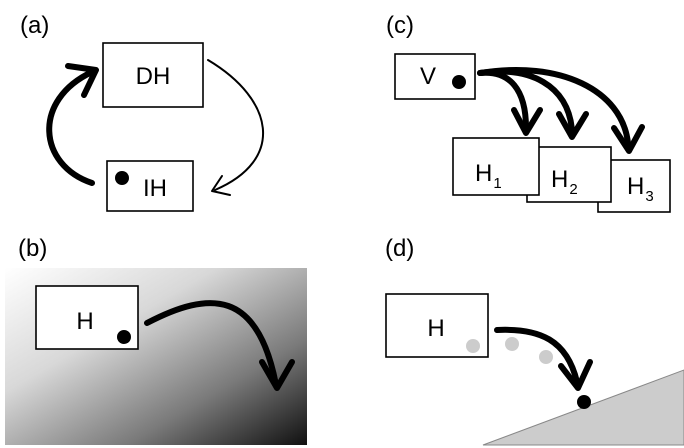  Describe the element at coordinates (459, 82) in the screenshot. I see `ball-v` at that location.